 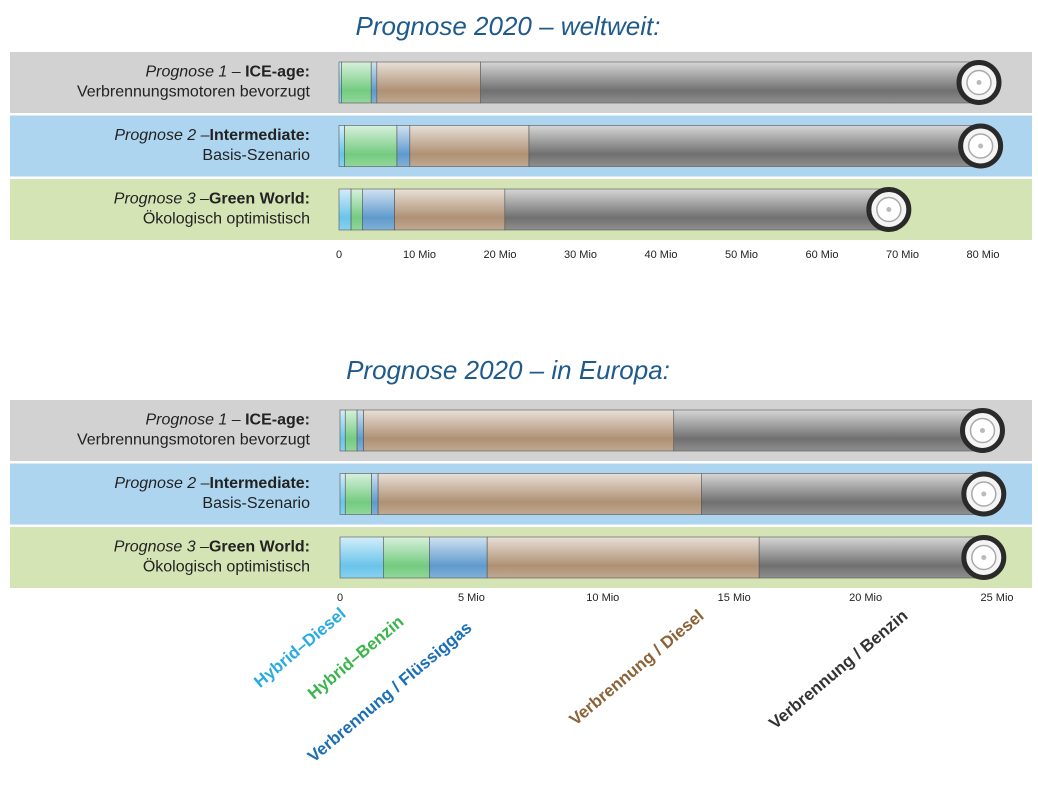 I want to click on x-tick-label: 60 Mio, so click(x=821, y=255).